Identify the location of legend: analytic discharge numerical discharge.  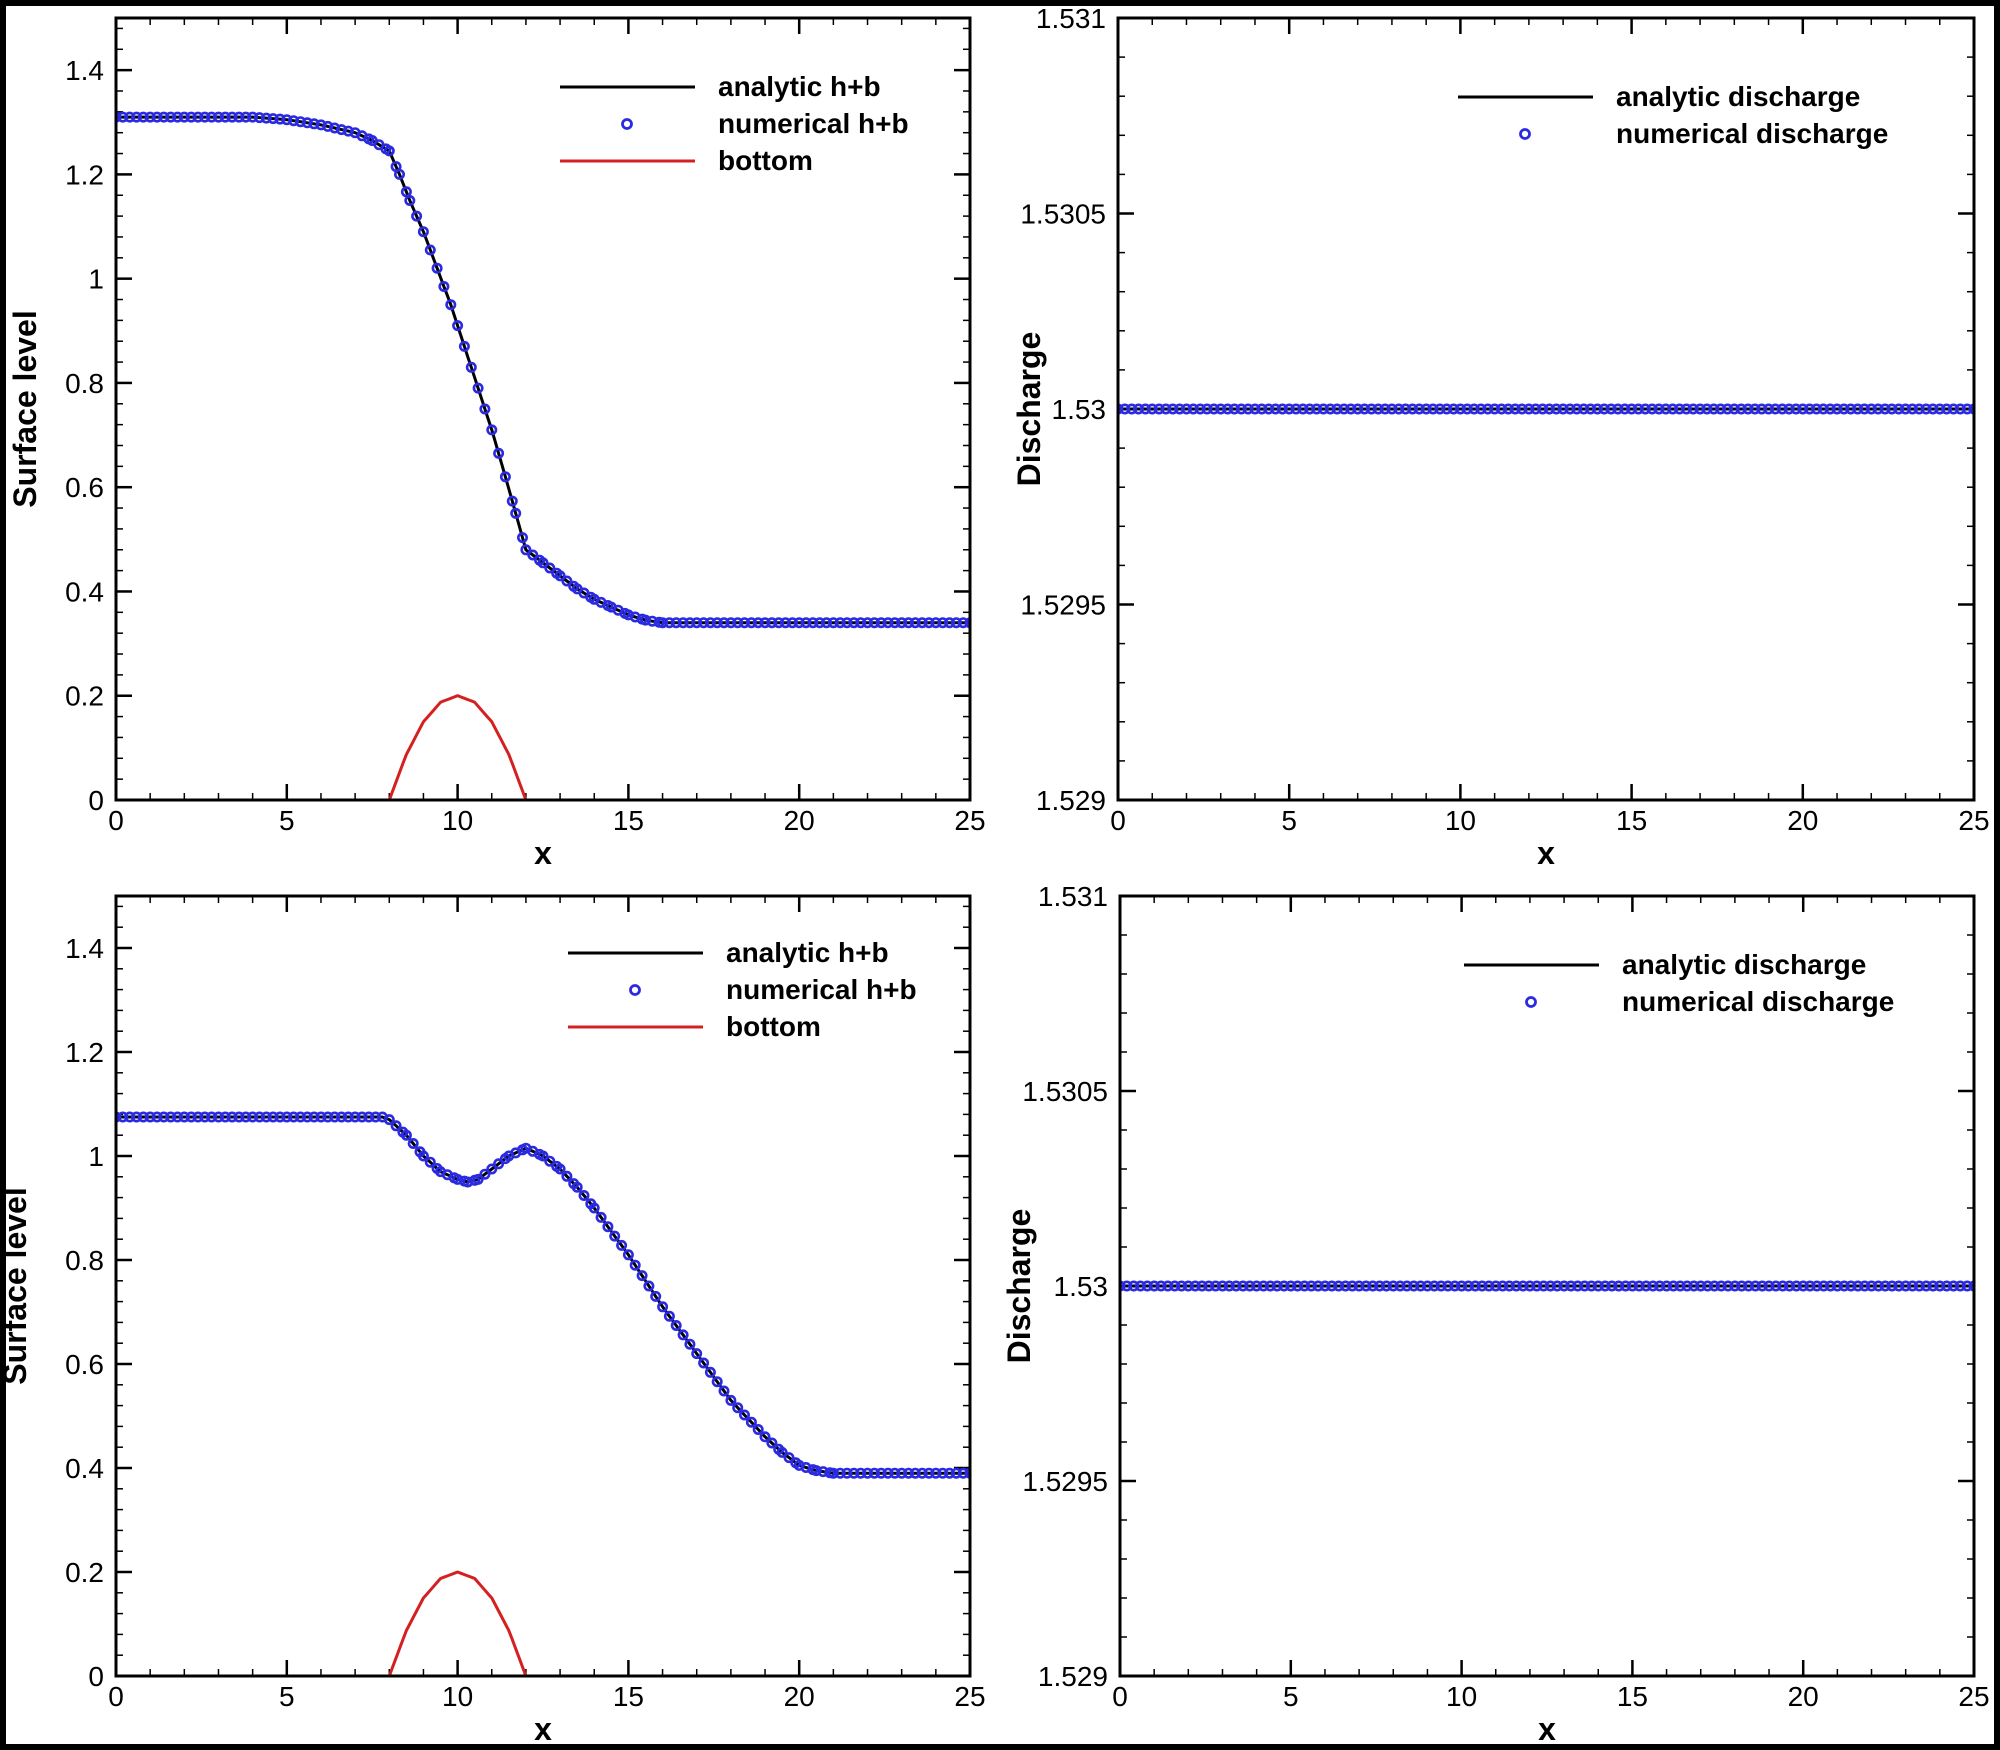
(1673, 115).